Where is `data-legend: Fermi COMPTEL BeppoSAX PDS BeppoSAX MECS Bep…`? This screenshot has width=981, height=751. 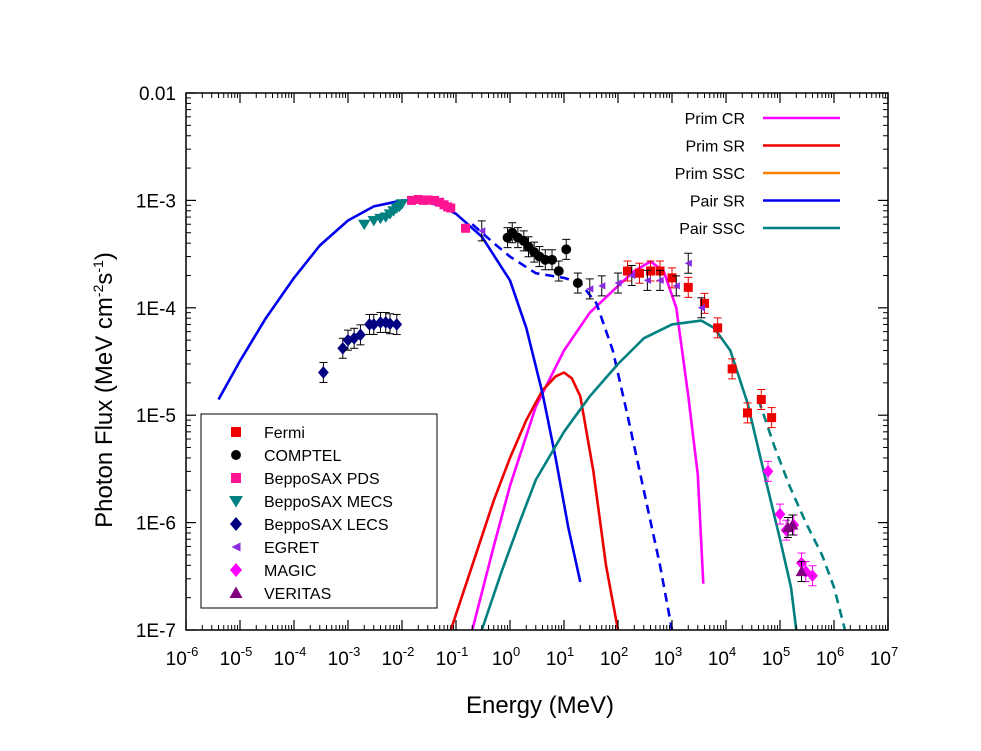 data-legend: Fermi COMPTEL BeppoSAX PDS BeppoSAX MECS Bep… is located at coordinates (319, 511).